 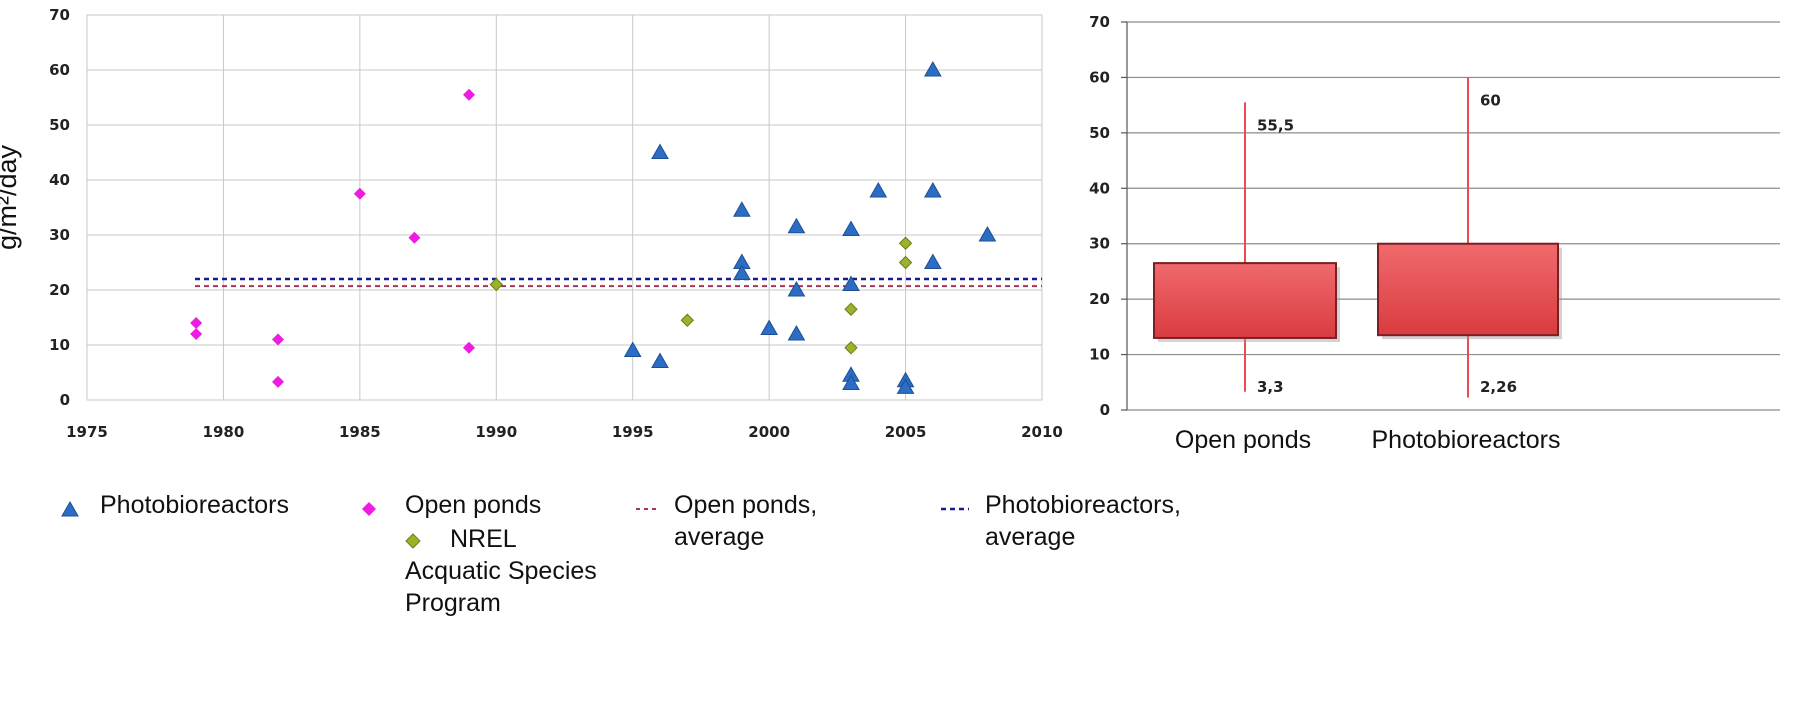 What do you see at coordinates (1490, 100) in the screenshot?
I see `max-value-label: 60` at bounding box center [1490, 100].